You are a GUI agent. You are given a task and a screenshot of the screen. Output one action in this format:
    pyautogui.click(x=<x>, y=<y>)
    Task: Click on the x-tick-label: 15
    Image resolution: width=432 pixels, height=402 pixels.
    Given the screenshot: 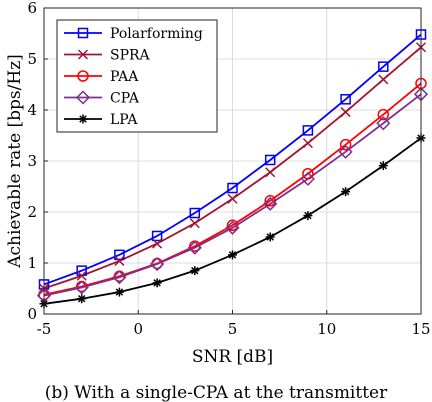 What is the action you would take?
    pyautogui.click(x=420, y=329)
    